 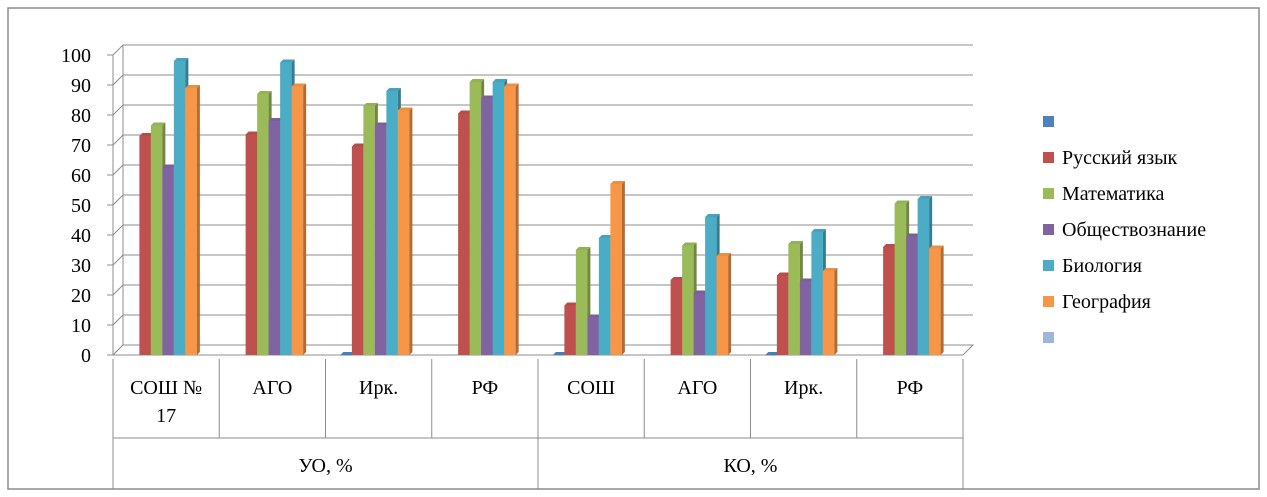 I want to click on y-tick-label: 0, so click(x=86, y=356).